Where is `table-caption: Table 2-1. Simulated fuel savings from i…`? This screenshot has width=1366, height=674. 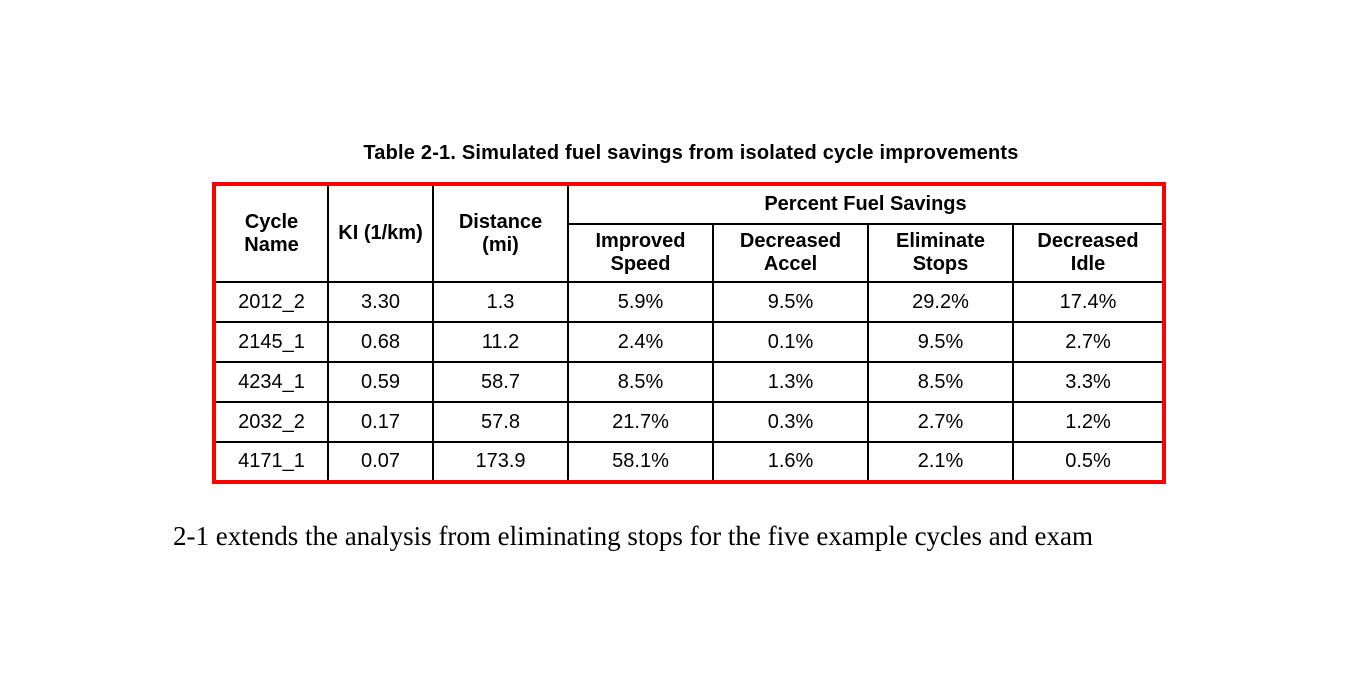
table-caption: Table 2-1. Simulated fuel savings from i… is located at coordinates (691, 153).